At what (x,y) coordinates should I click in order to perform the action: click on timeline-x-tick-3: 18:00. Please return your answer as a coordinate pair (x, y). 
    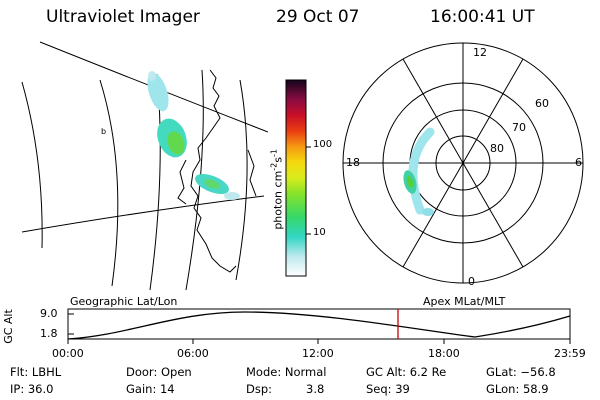
    Looking at the image, I should click on (444, 353).